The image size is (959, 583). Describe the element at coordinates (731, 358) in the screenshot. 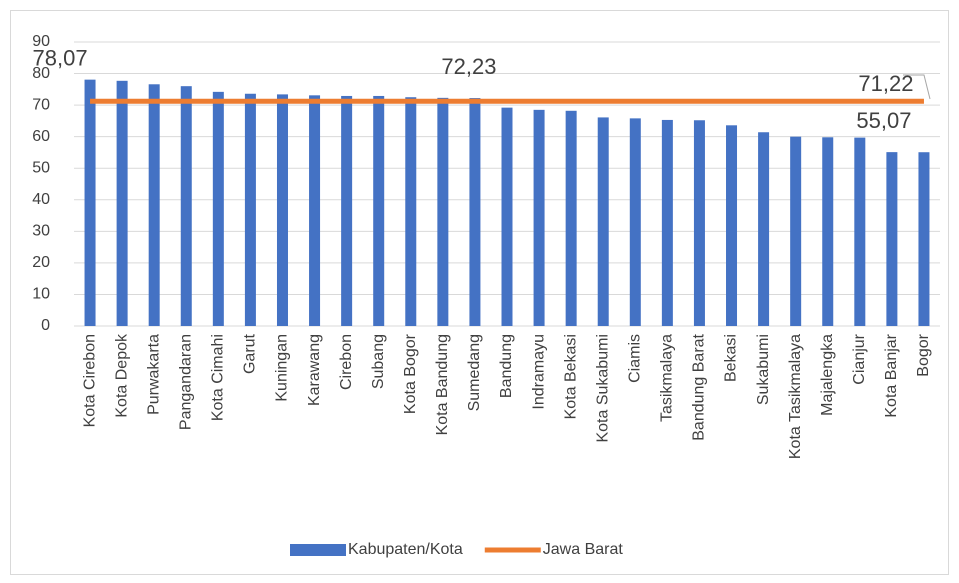

I see `x-tick-label: Bekasi` at that location.